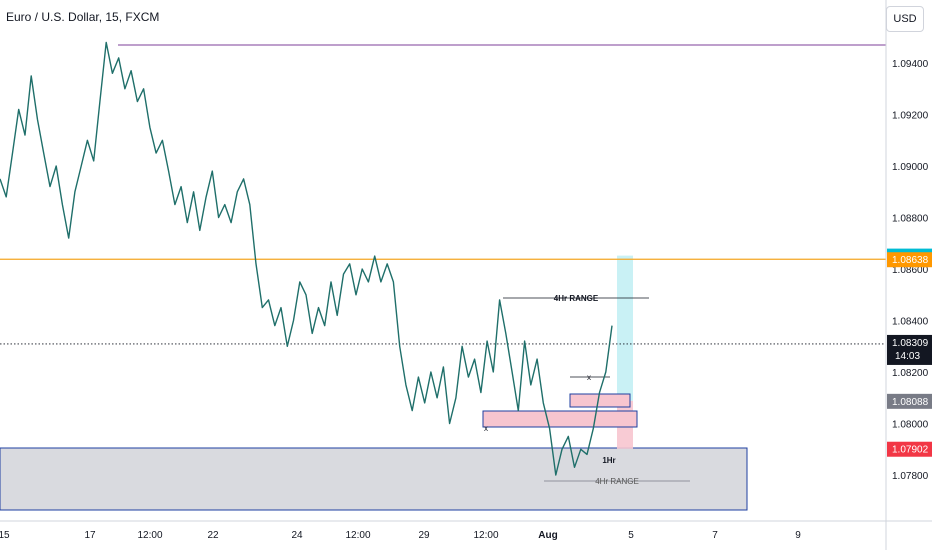 This screenshot has width=932, height=555. What do you see at coordinates (589, 377) in the screenshot?
I see `annotation-x-upper: x` at bounding box center [589, 377].